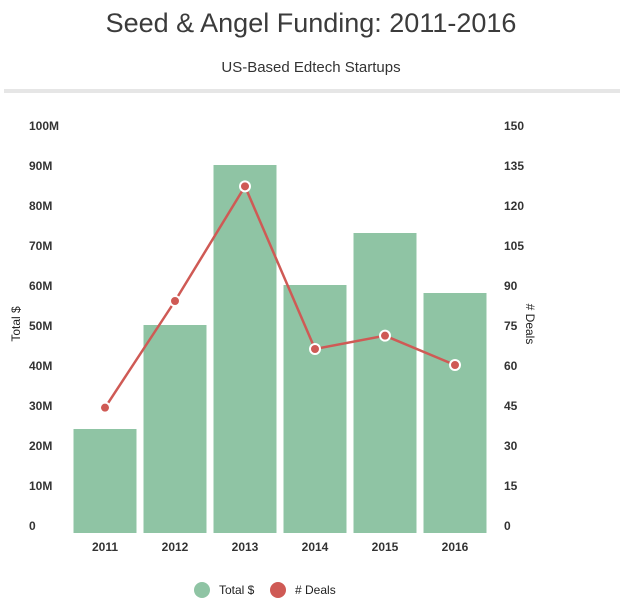 The width and height of the screenshot is (634, 600). Describe the element at coordinates (40, 446) in the screenshot. I see `left-tick-label: 20M` at that location.